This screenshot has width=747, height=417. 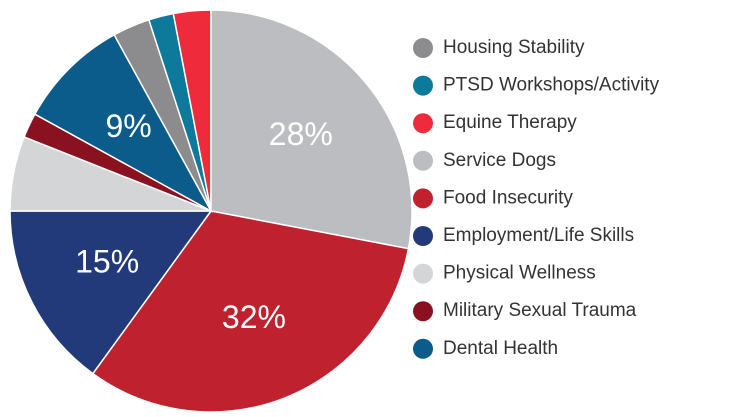 I want to click on legend-label: Service Dogs, so click(x=499, y=160).